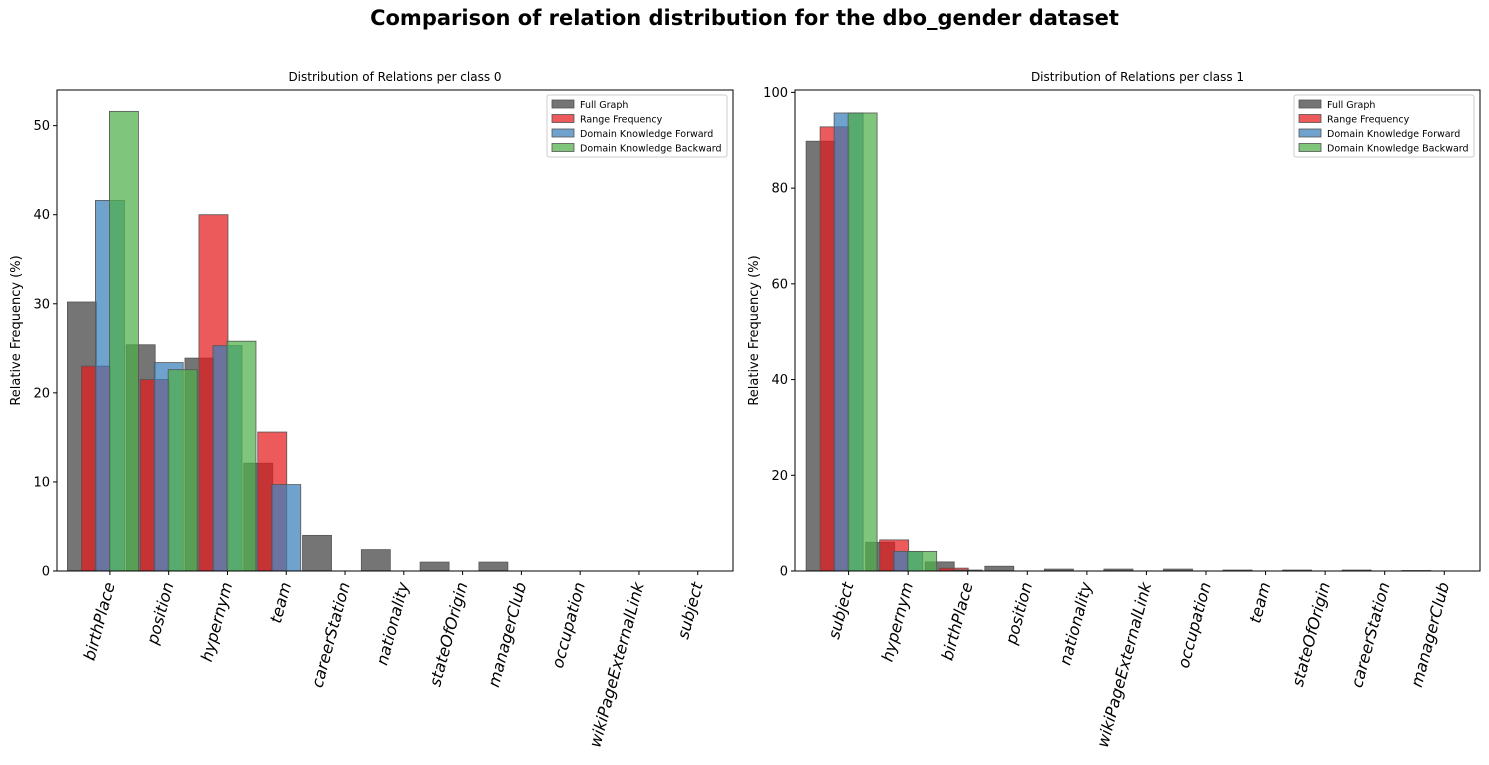 Image resolution: width=1489 pixels, height=765 pixels. What do you see at coordinates (999, 568) in the screenshot?
I see `bar-full-graph-position` at bounding box center [999, 568].